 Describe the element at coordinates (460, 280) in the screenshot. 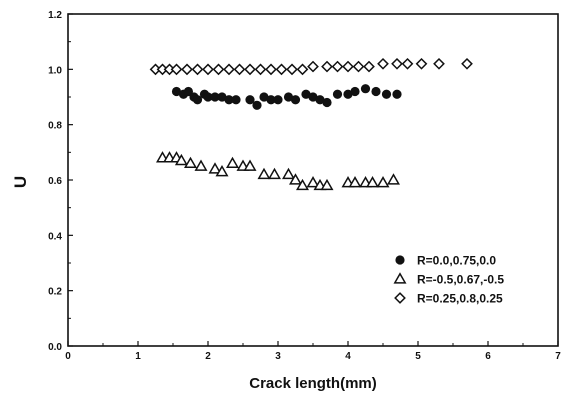

I see `legend-label: R=-0.5,0.67,-0.5` at that location.